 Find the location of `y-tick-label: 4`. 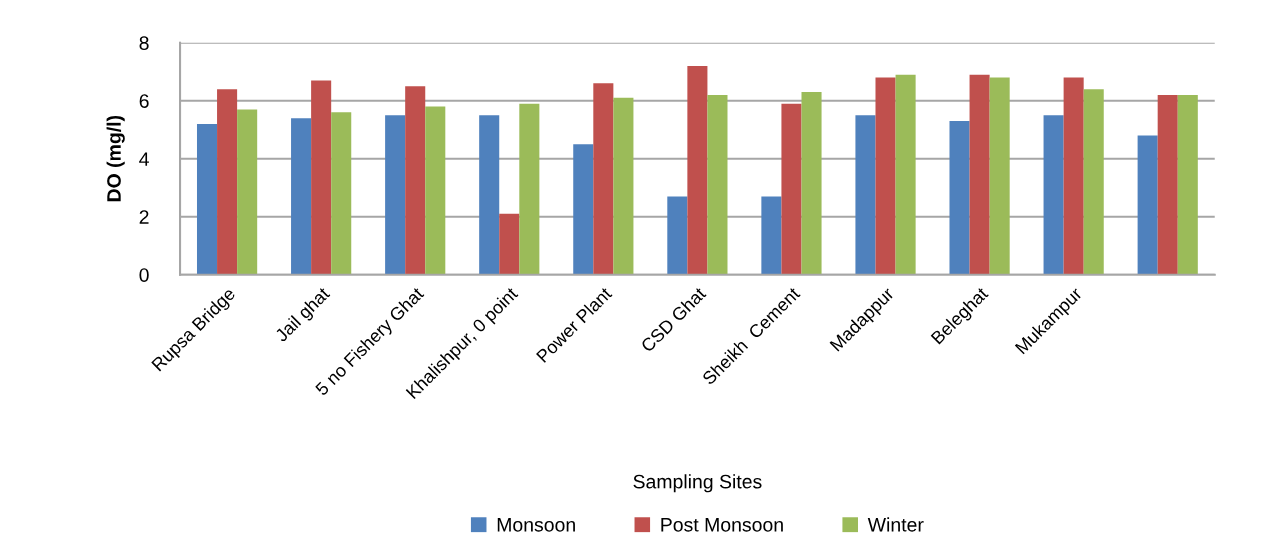

y-tick-label: 4 is located at coordinates (144, 159).